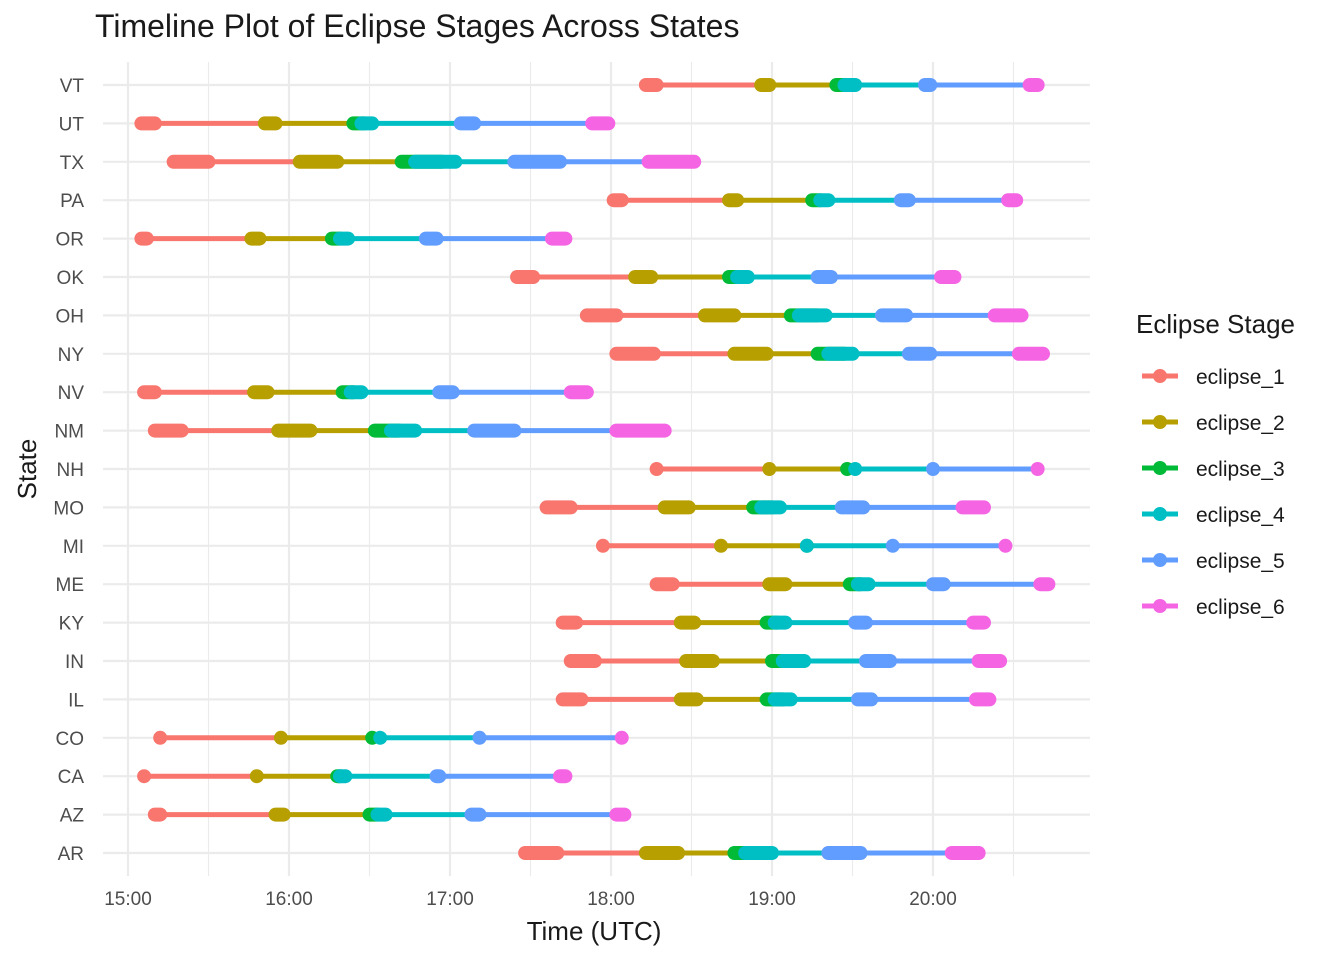 Image resolution: width=1344 pixels, height=960 pixels. Describe the element at coordinates (27, 469) in the screenshot. I see `y-axis-title: State` at that location.